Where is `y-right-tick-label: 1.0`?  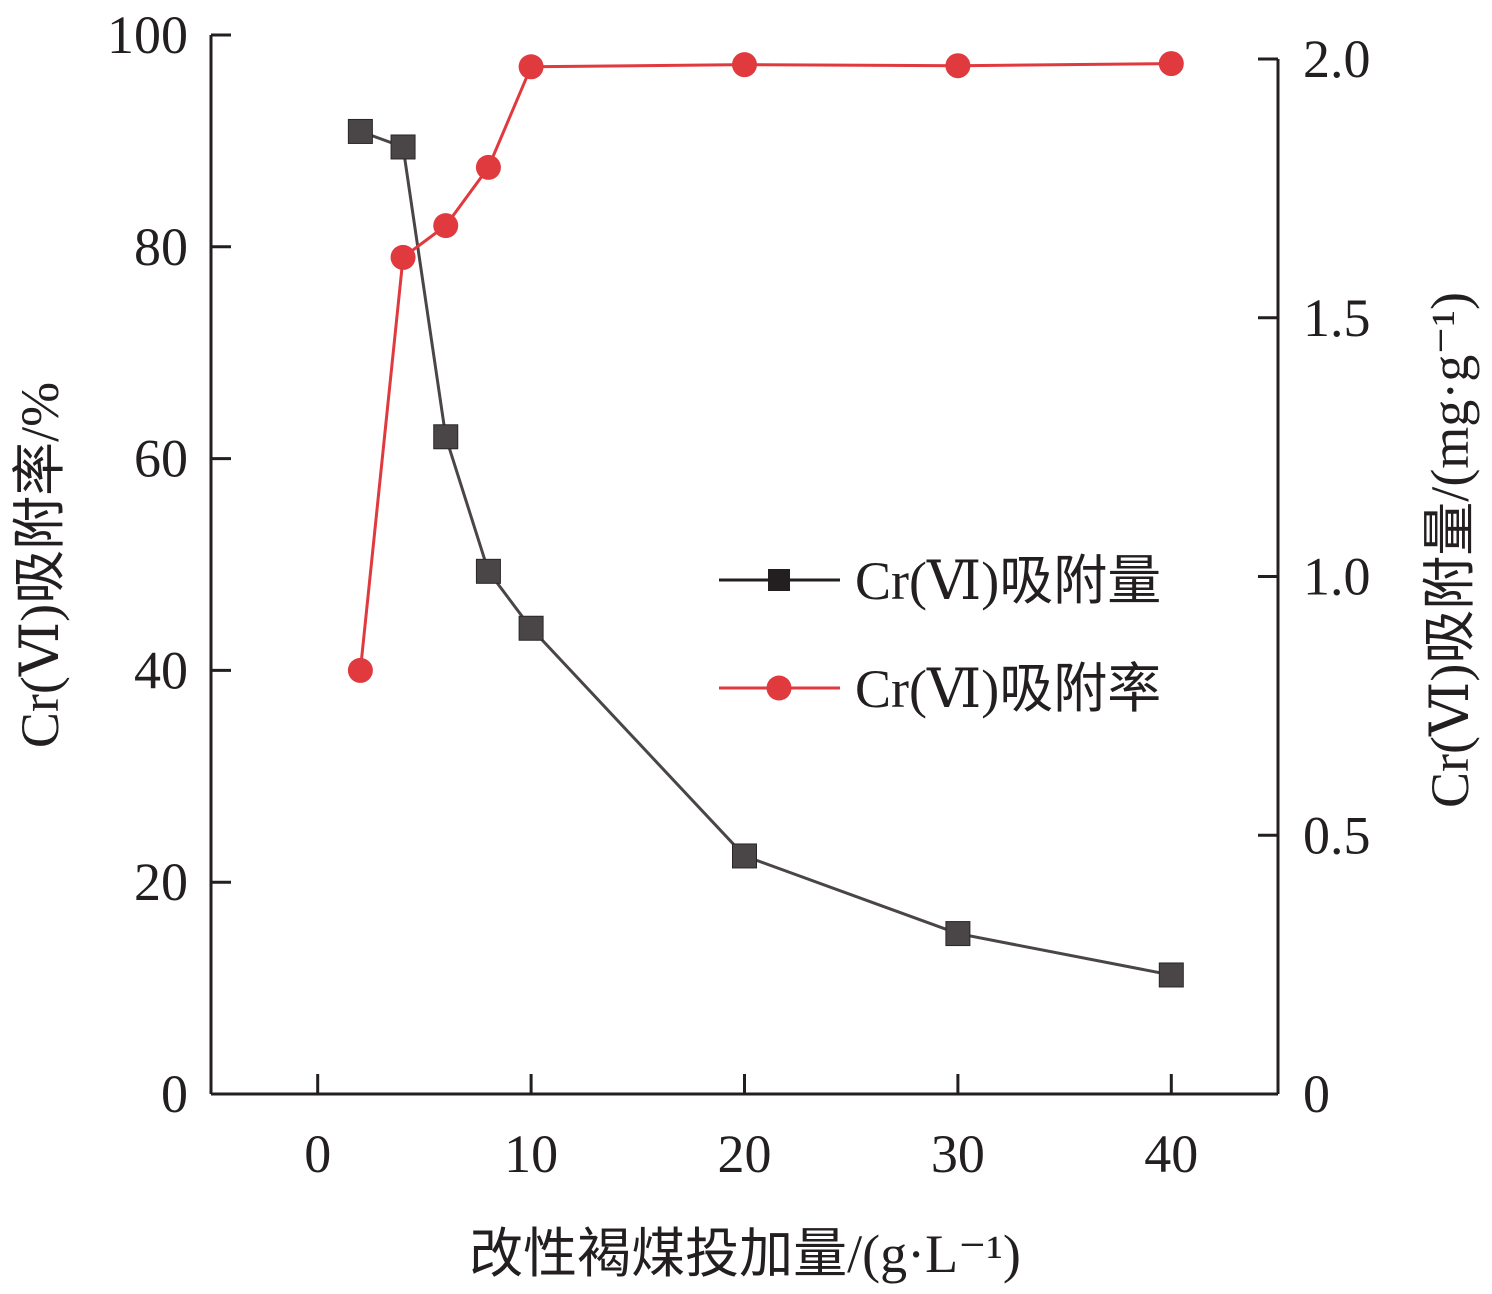
y-right-tick-label: 1.0 is located at coordinates (1337, 577).